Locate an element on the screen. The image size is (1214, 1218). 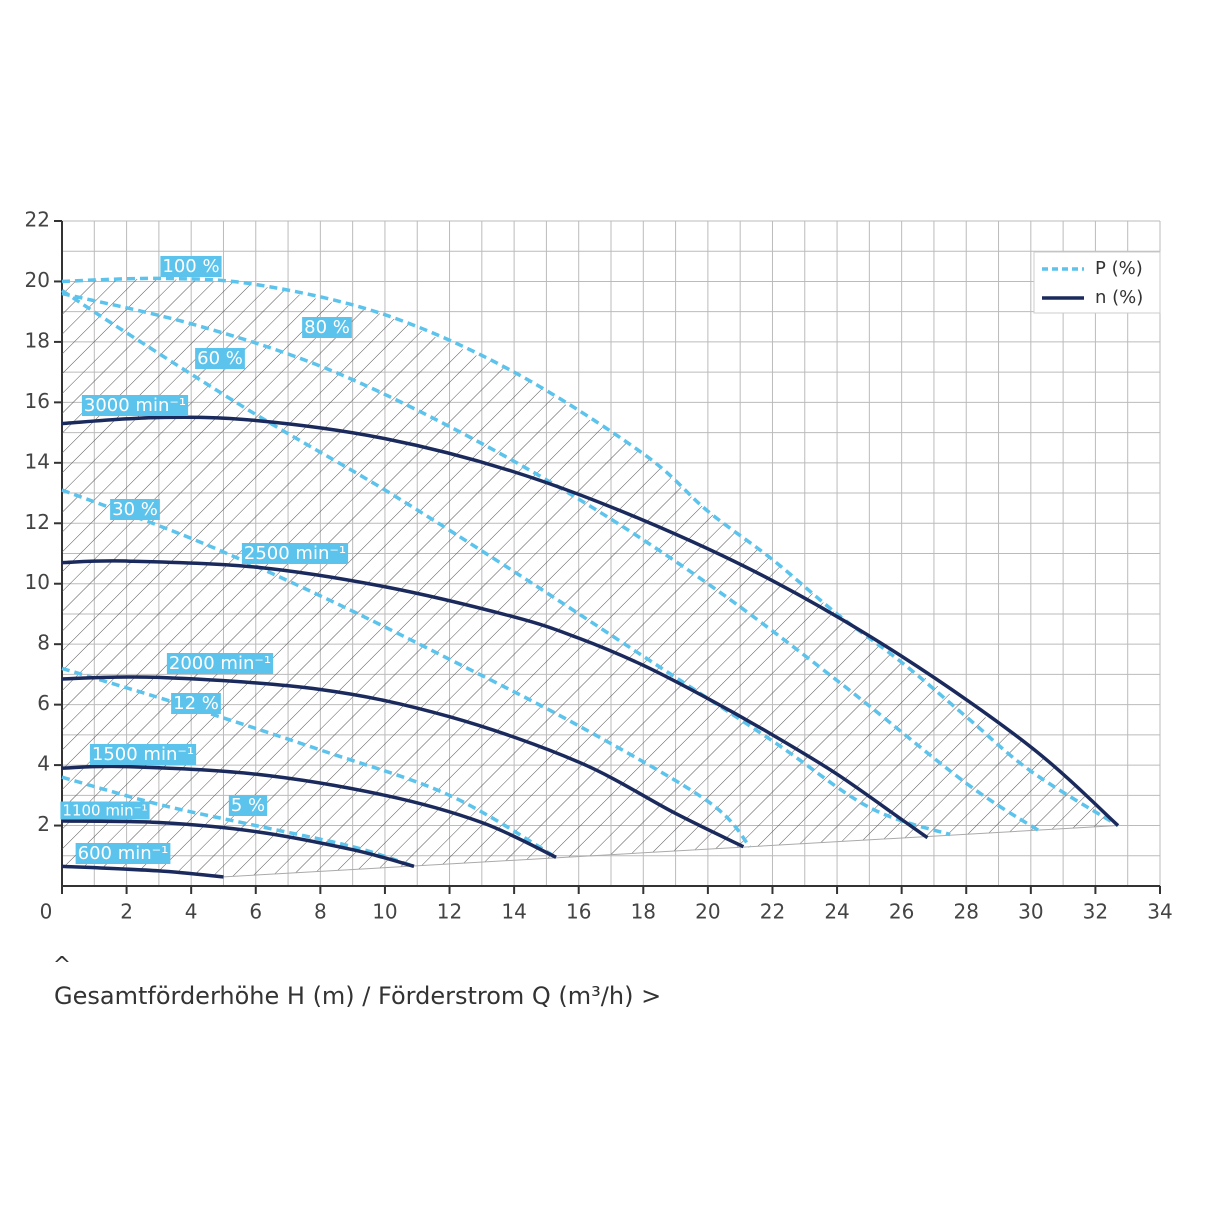
legend-box is located at coordinates (1097, 282).